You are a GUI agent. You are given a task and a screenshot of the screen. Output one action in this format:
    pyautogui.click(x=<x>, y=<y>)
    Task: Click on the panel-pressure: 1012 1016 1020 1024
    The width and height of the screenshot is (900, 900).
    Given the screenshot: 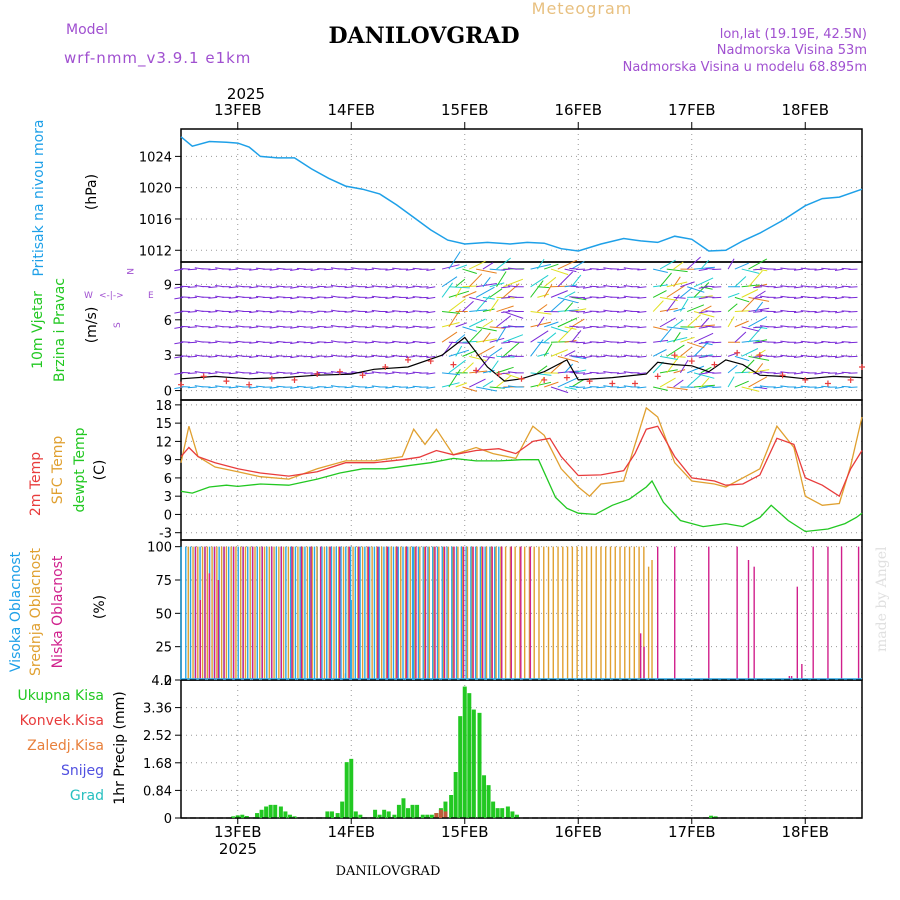 What is the action you would take?
    pyautogui.click(x=501, y=195)
    